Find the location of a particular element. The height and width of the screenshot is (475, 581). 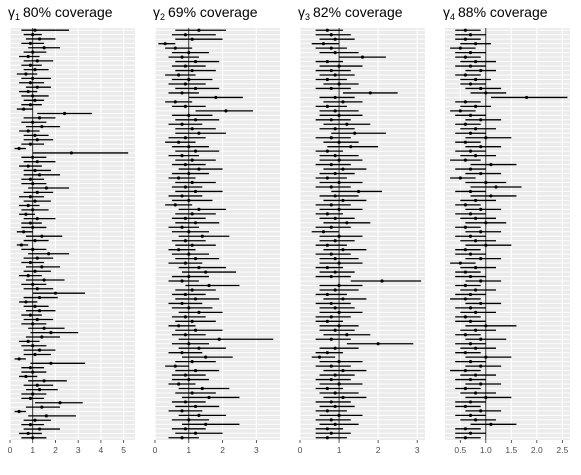

x-tick-label: 2.5 is located at coordinates (562, 450).